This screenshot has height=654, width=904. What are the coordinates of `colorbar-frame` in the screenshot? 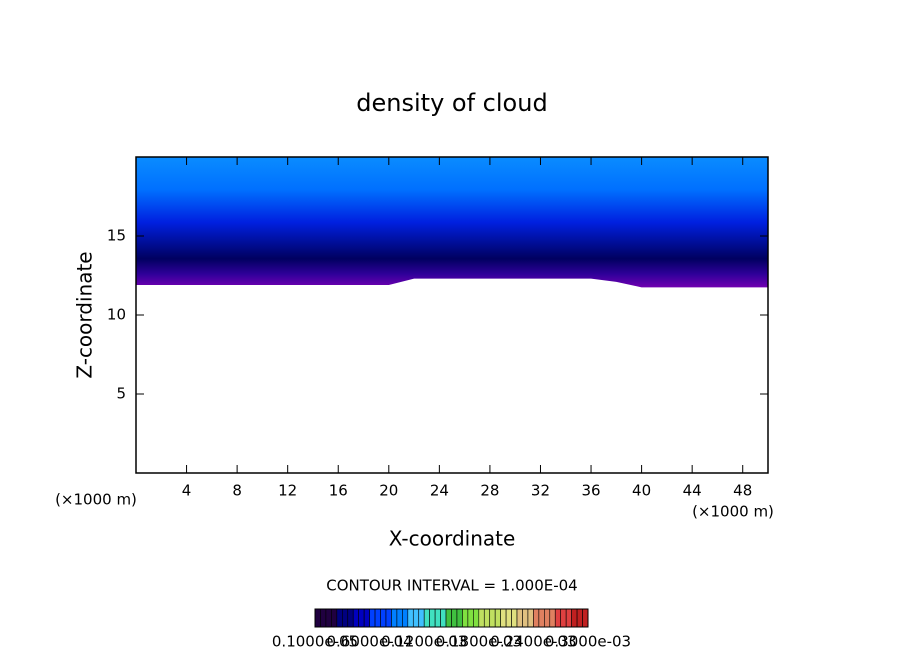 It's located at (451, 618).